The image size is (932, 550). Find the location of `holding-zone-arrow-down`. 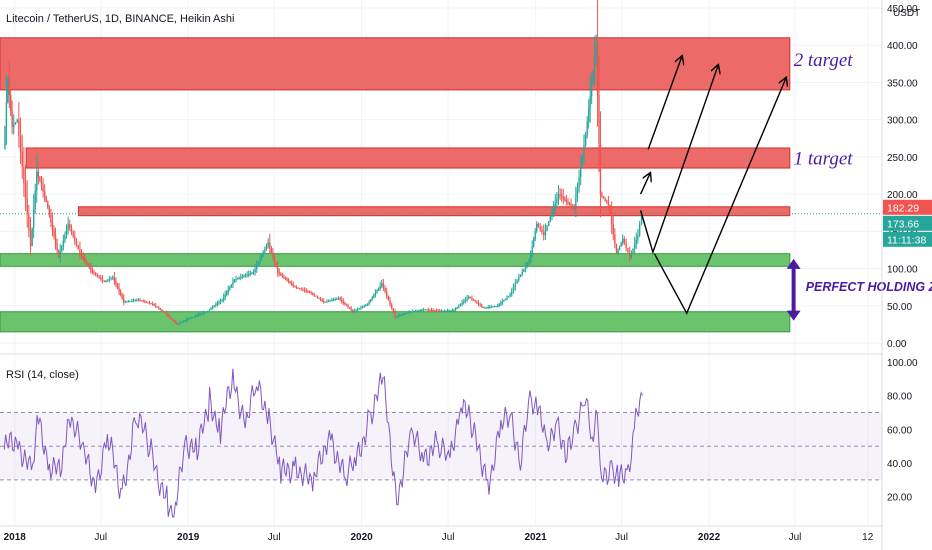

holding-zone-arrow-down is located at coordinates (793, 315).